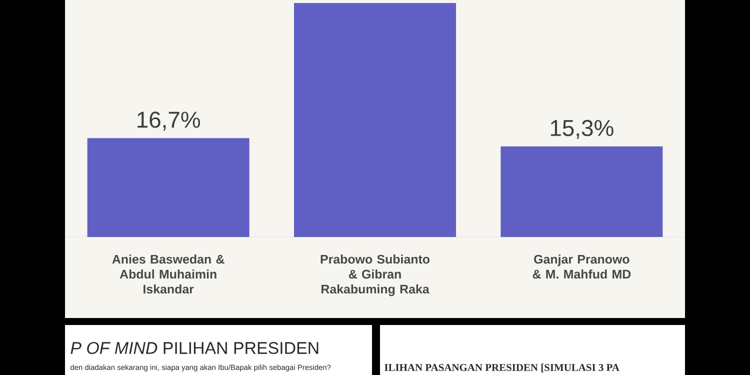 Image resolution: width=750 pixels, height=375 pixels. What do you see at coordinates (582, 129) in the screenshot?
I see `data-label: 15,3%` at bounding box center [582, 129].